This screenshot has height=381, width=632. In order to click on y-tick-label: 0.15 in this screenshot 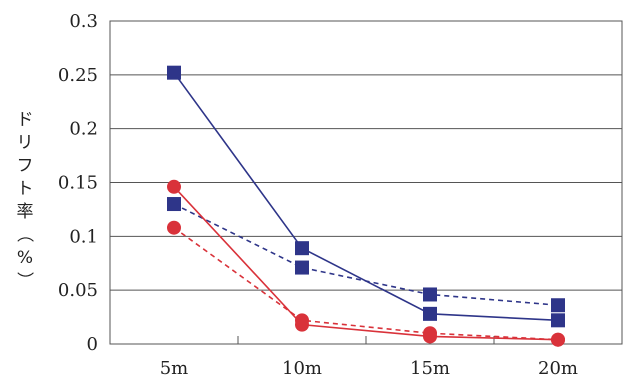, I will do `click(78, 183)`.